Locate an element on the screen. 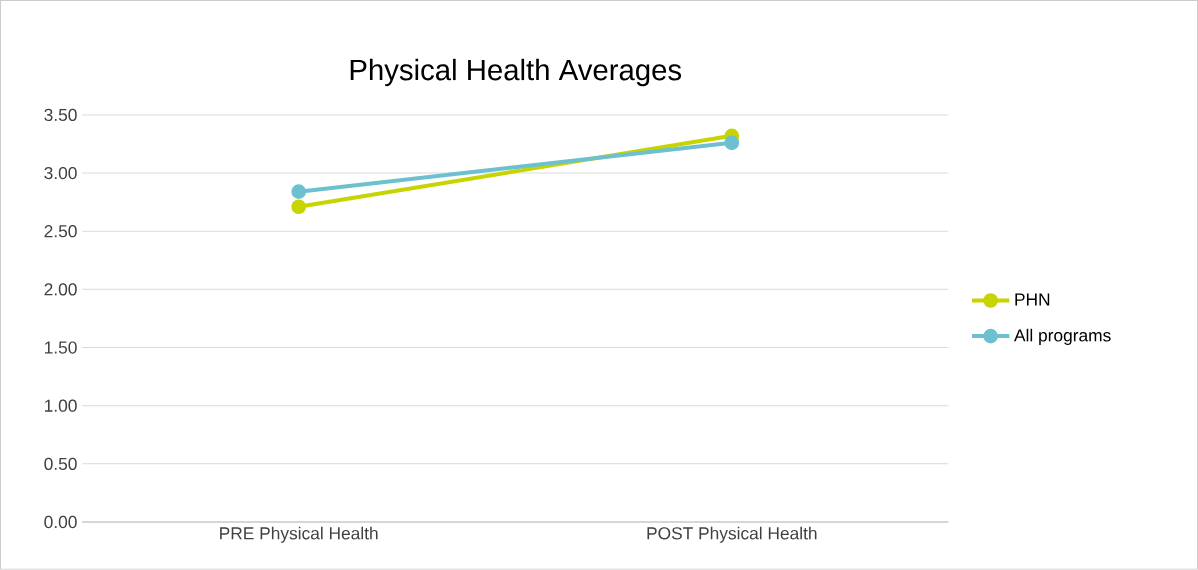  legend-label: PHN is located at coordinates (1032, 299).